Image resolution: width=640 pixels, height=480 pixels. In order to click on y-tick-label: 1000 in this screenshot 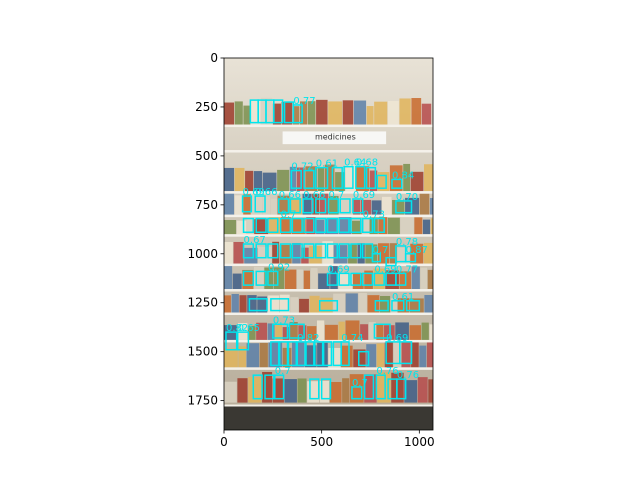, I will do `click(202, 254)`.